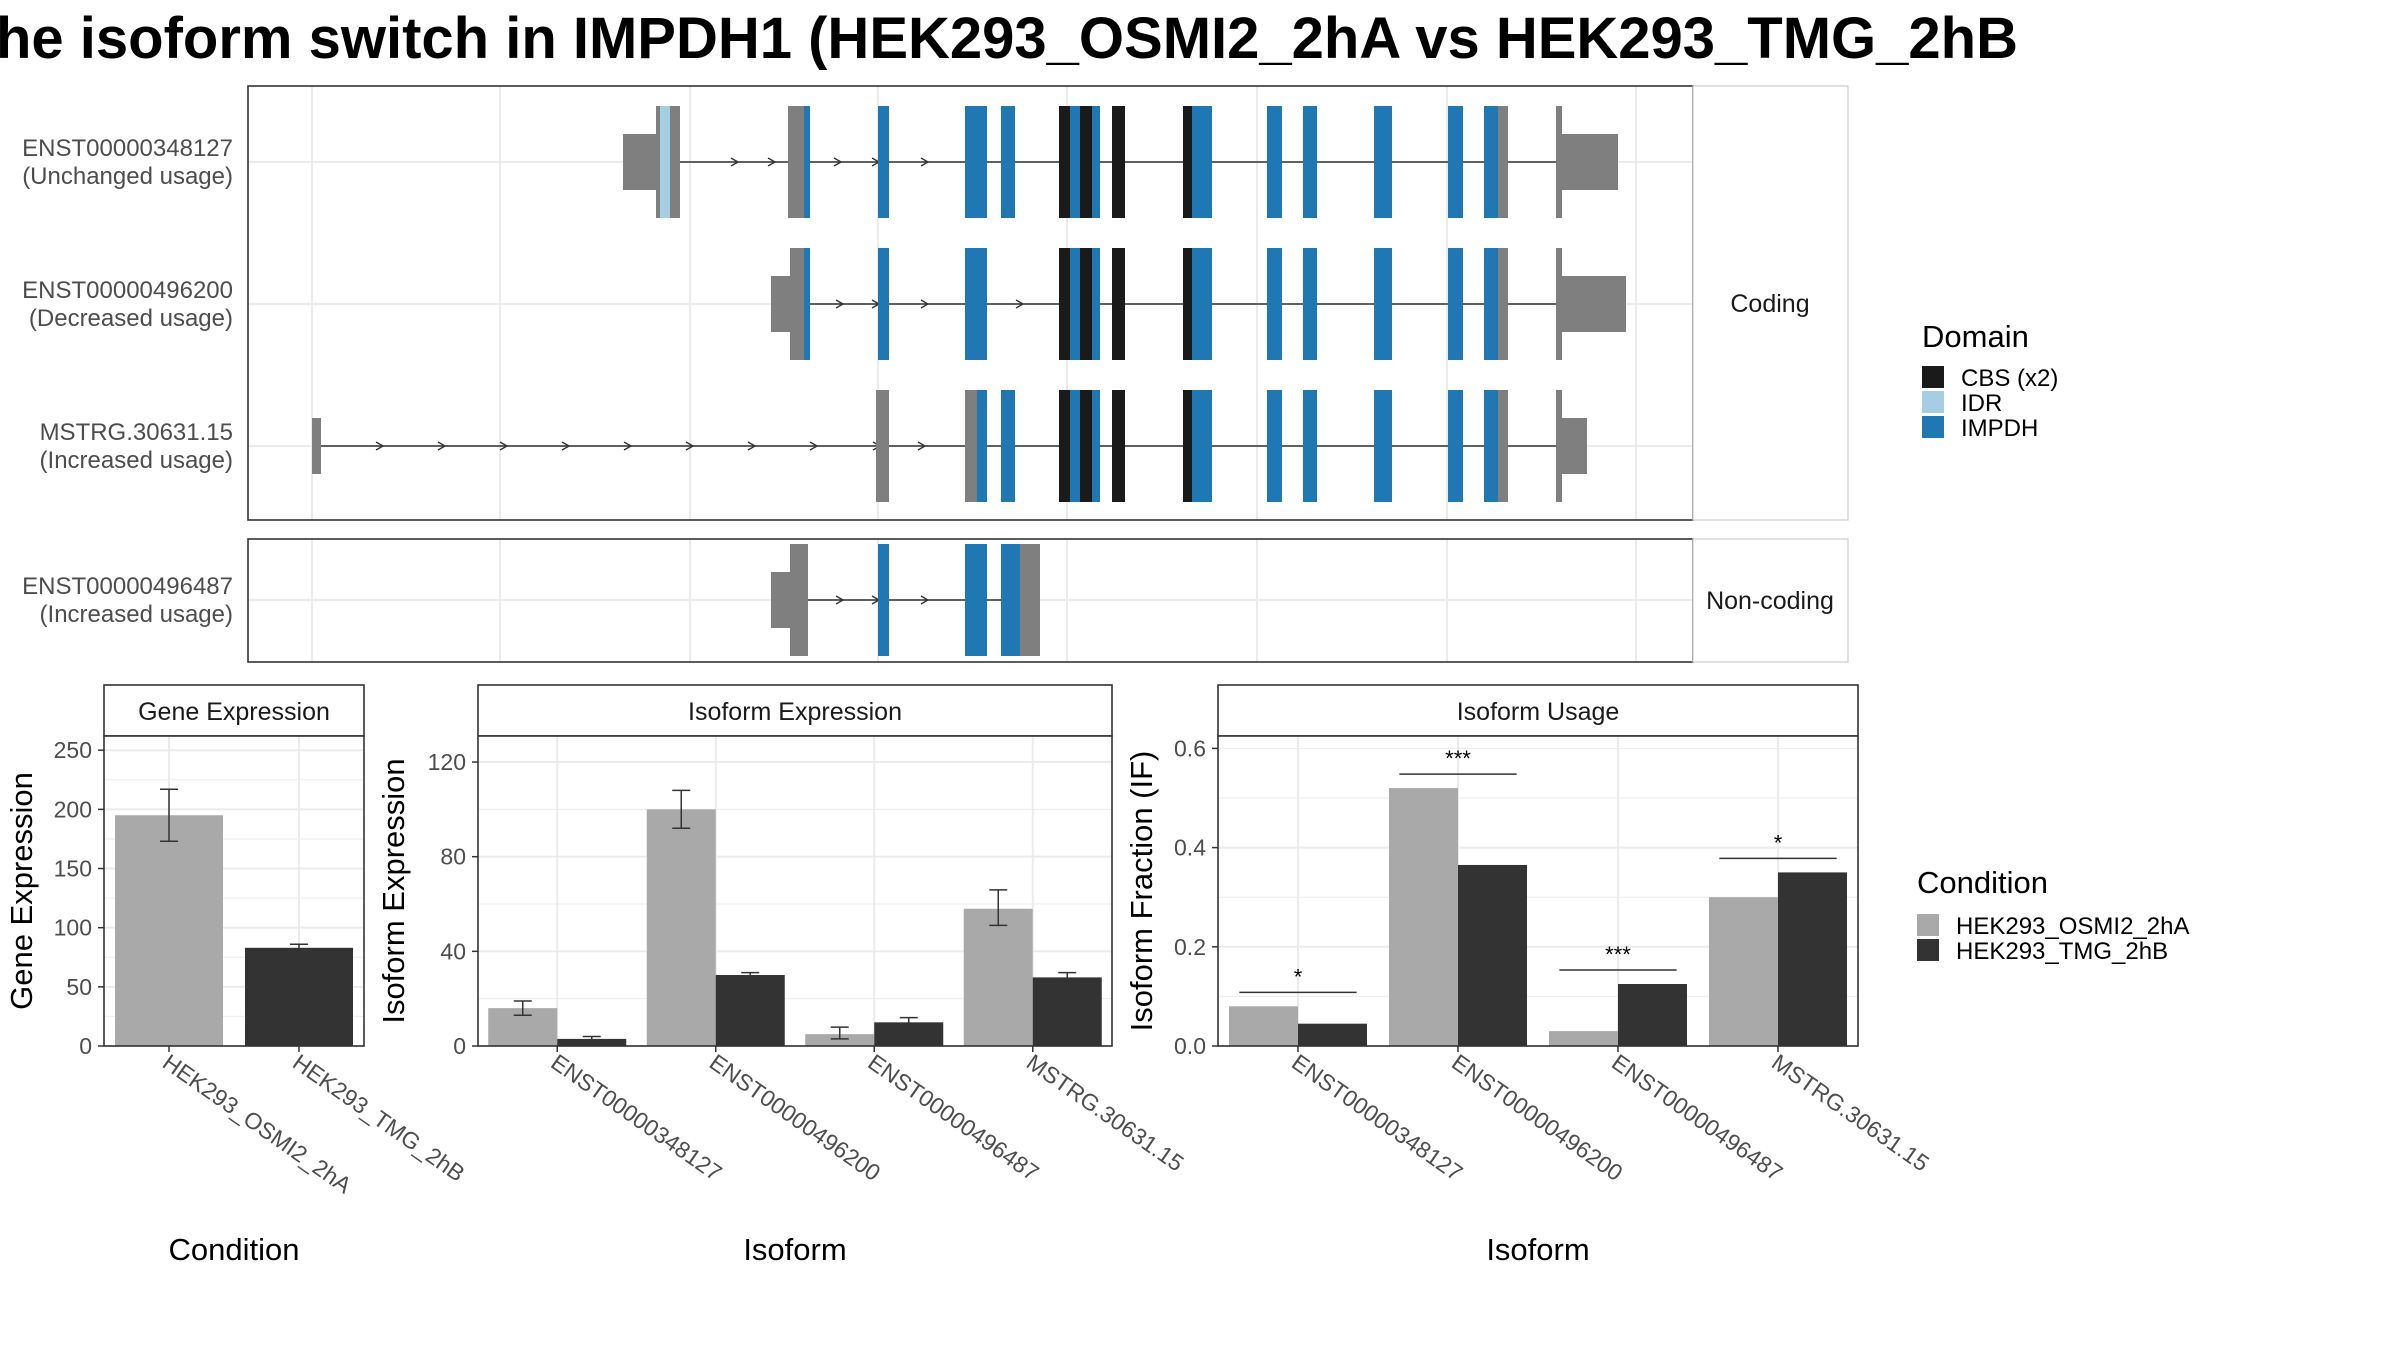  Describe the element at coordinates (136, 432) in the screenshot. I see `transcript-id-label: MSTRG.30631.15` at that location.